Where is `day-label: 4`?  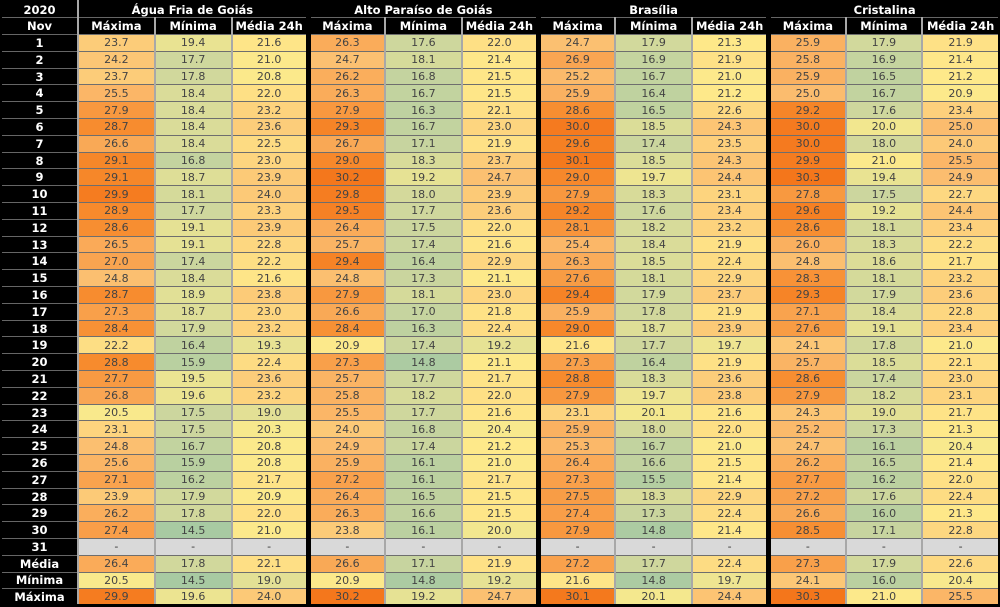
day-label: 4 is located at coordinates (39, 93).